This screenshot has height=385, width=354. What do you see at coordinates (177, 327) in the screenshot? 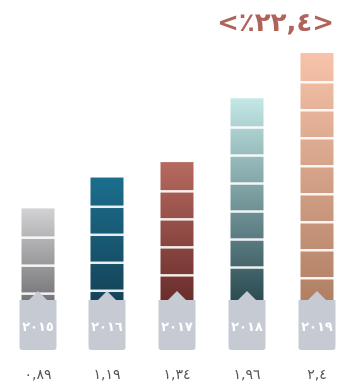
I see `year-label-2: ٢٠١٧` at bounding box center [177, 327].